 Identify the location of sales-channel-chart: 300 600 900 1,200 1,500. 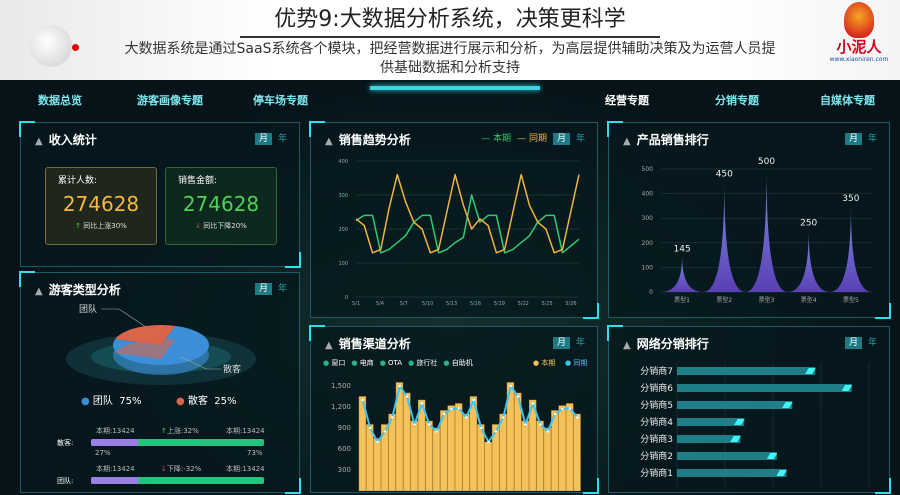
(456, 436).